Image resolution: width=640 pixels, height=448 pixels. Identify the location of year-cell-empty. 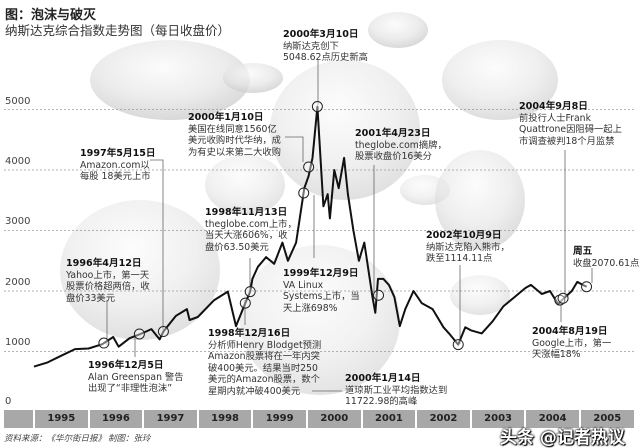
(18, 419).